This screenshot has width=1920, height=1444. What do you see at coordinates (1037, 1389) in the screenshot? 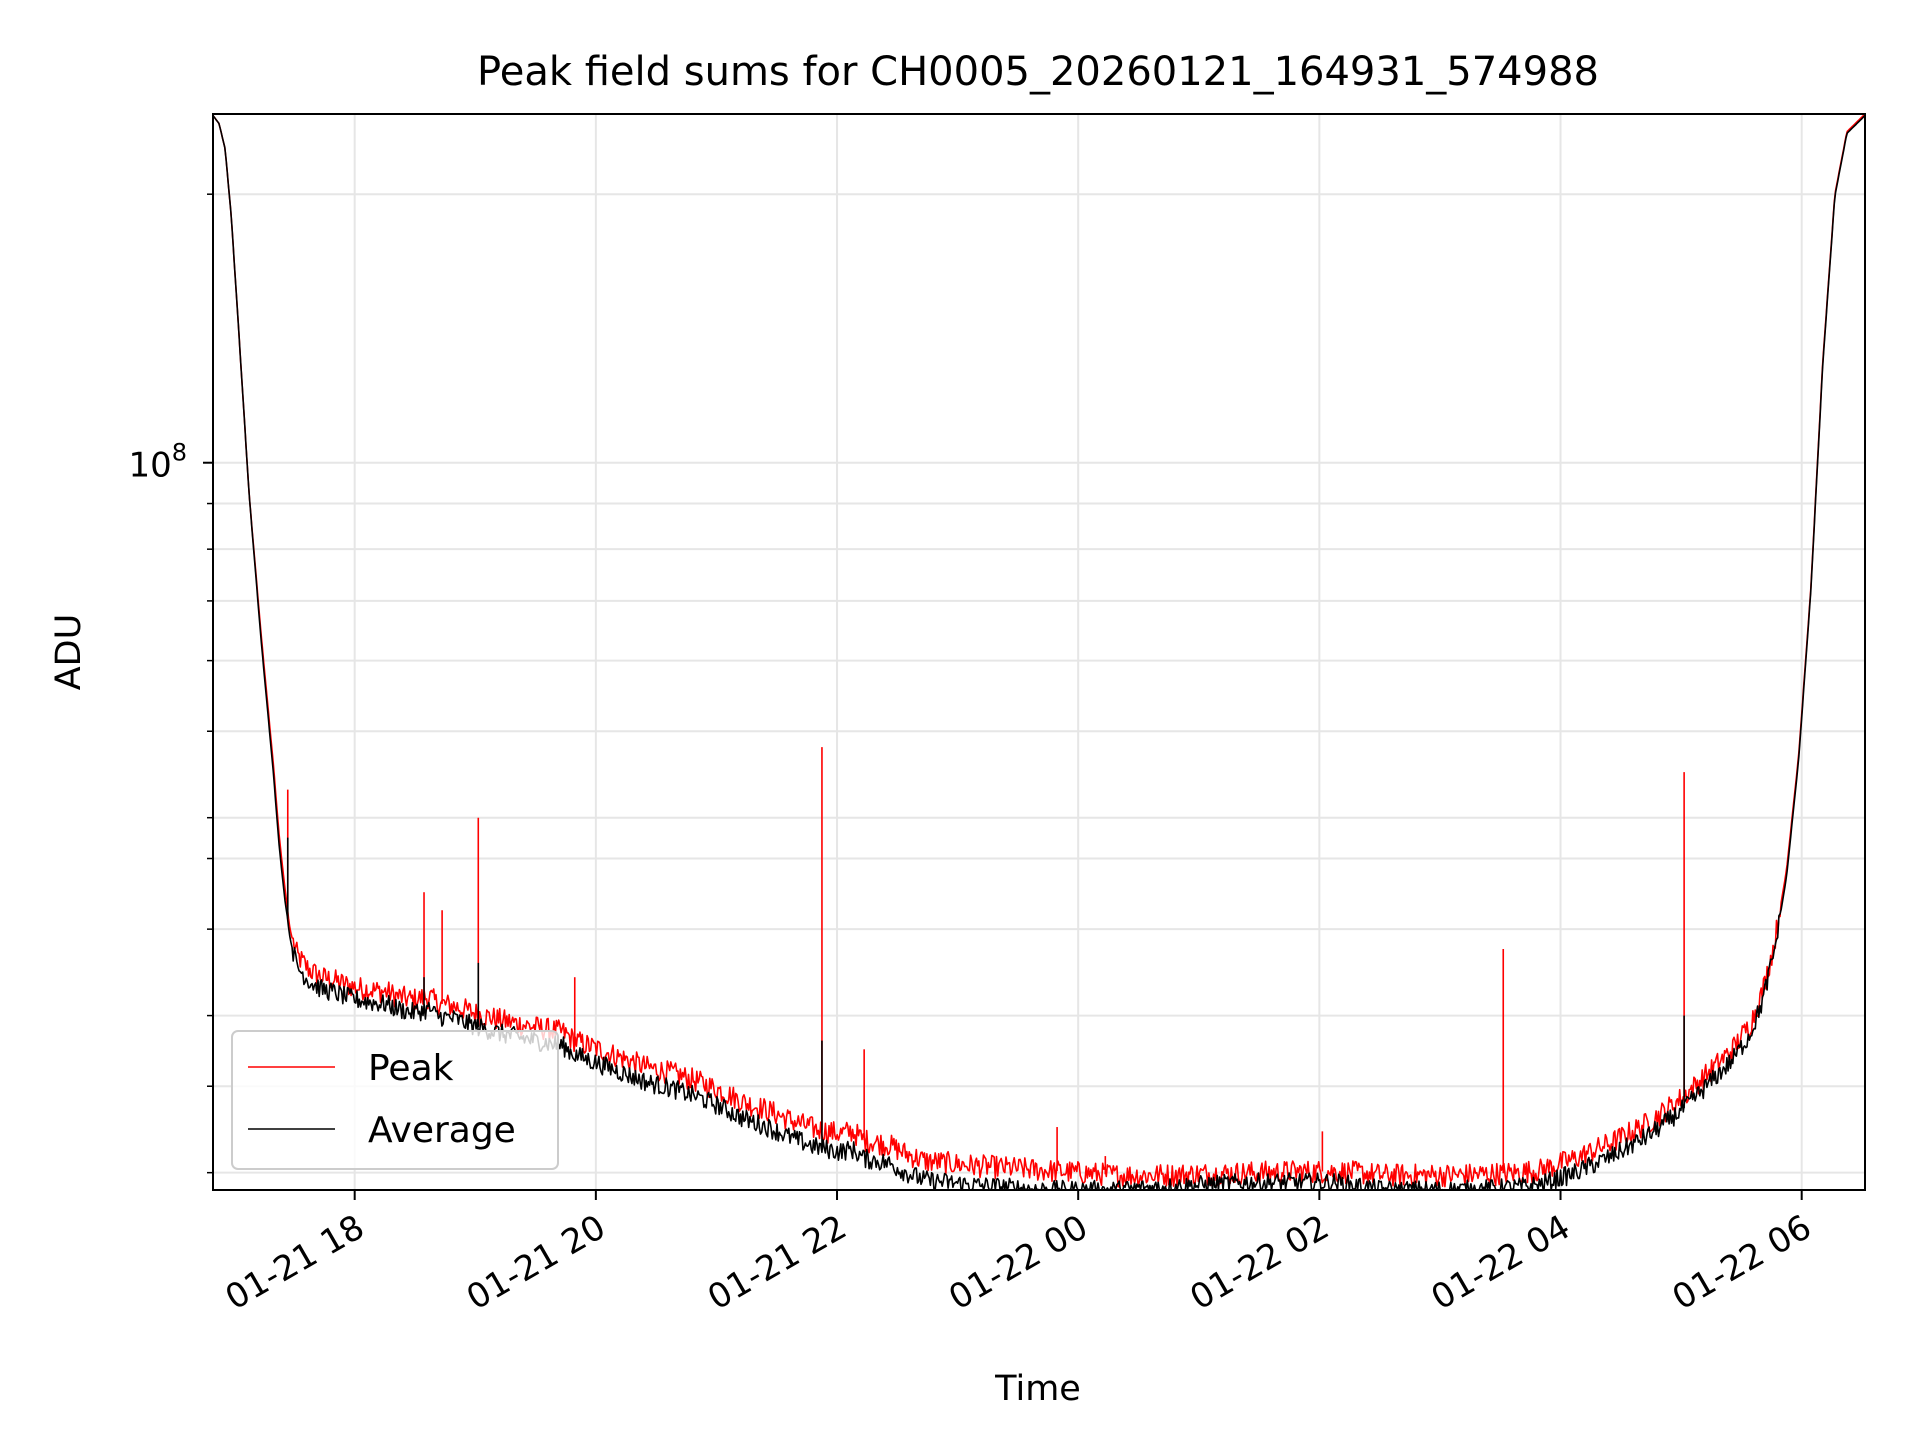
I see `x-axis-label: Time` at bounding box center [1037, 1389].